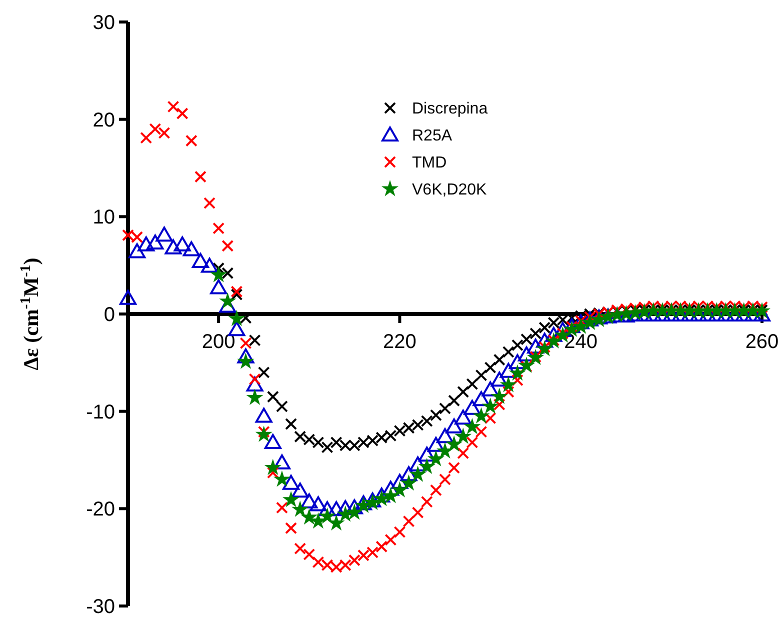  Describe the element at coordinates (429, 163) in the screenshot. I see `legend-label: TMD` at that location.